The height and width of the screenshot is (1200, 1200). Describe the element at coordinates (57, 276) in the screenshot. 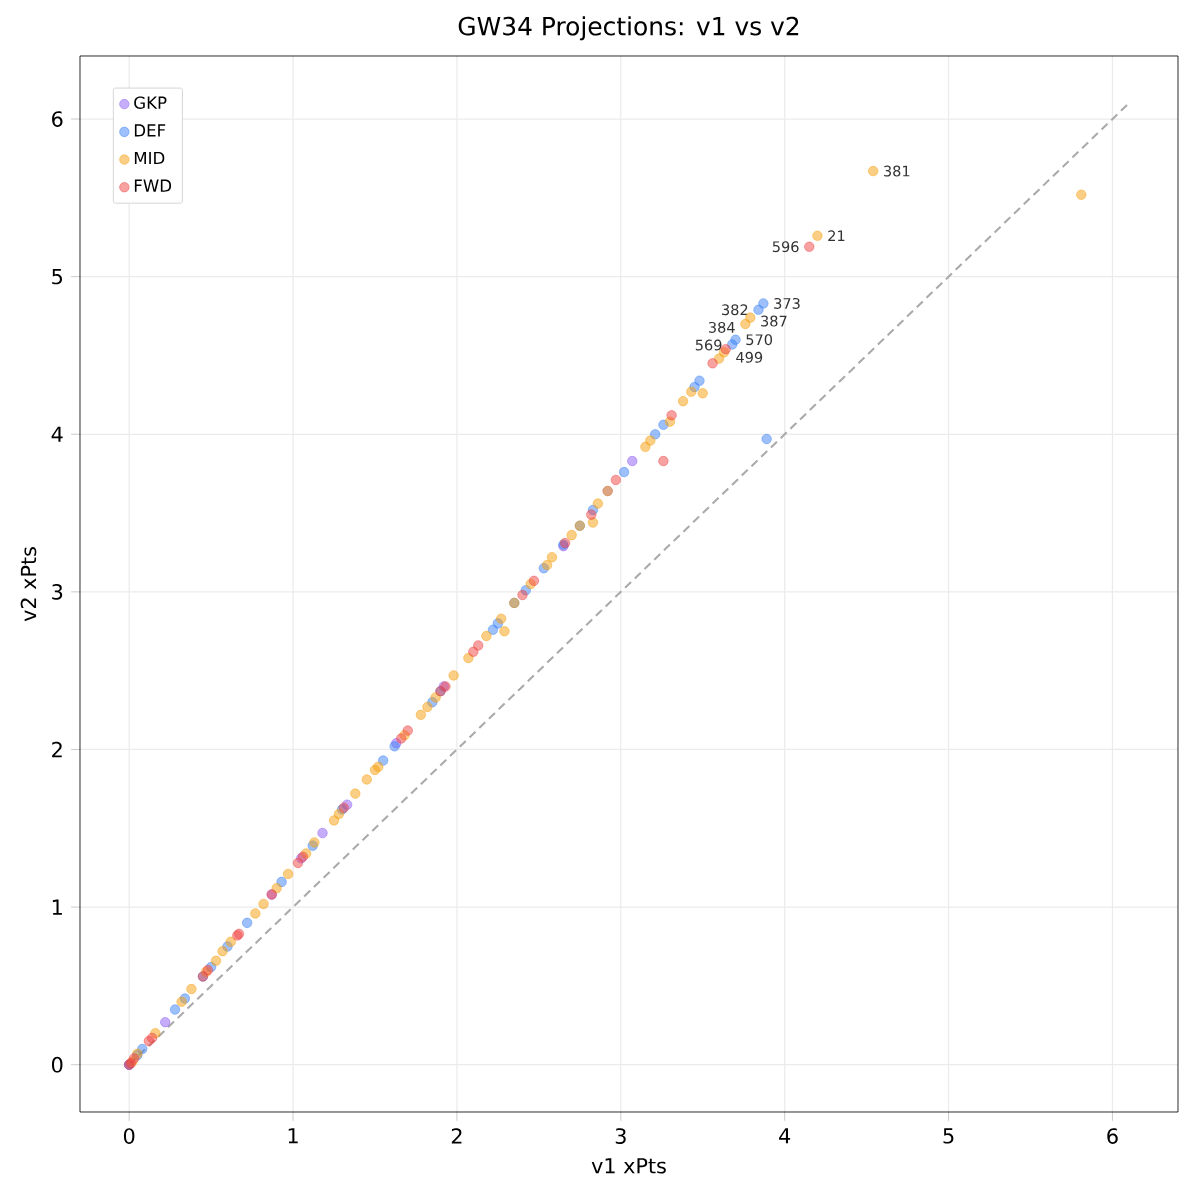

I see `y-tick-label: 5` at that location.